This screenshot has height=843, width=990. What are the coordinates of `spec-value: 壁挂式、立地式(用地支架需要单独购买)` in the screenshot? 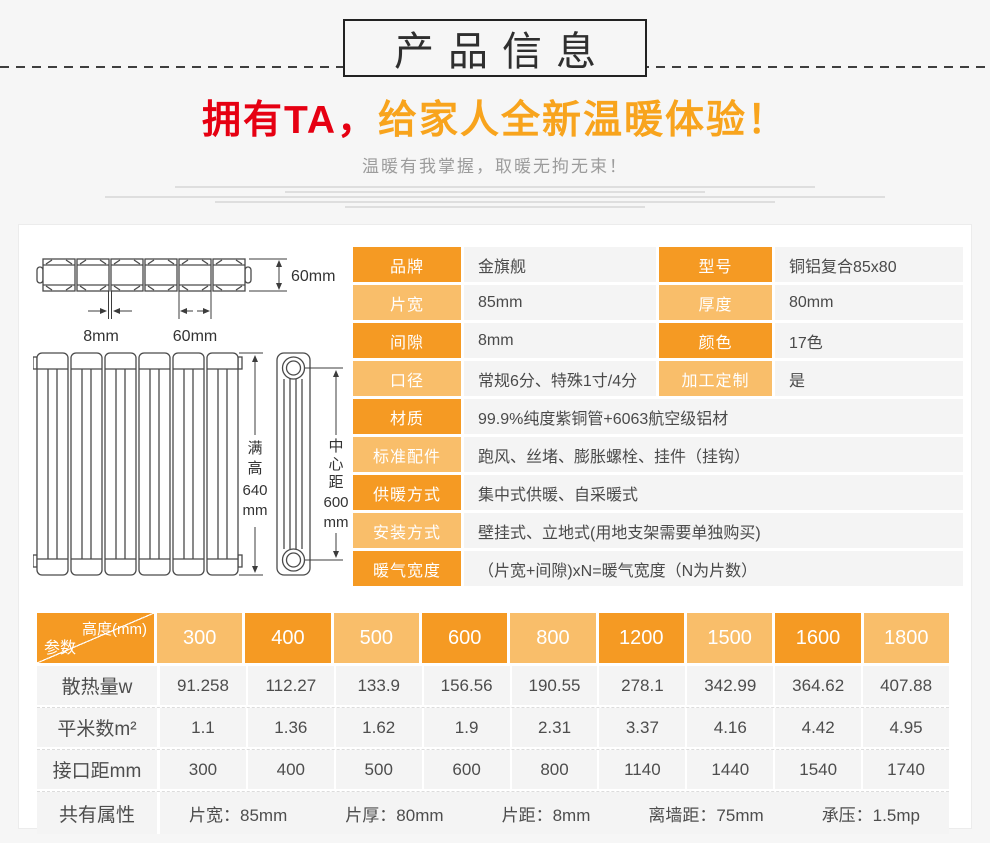 It's located at (713, 530).